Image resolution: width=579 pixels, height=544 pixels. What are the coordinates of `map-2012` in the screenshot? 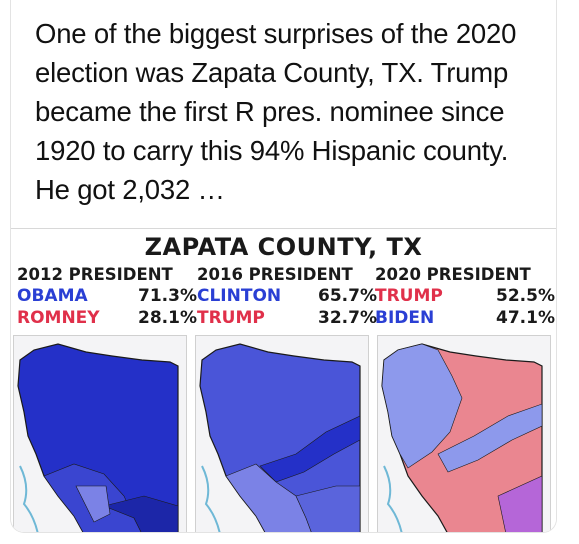 It's located at (100, 433).